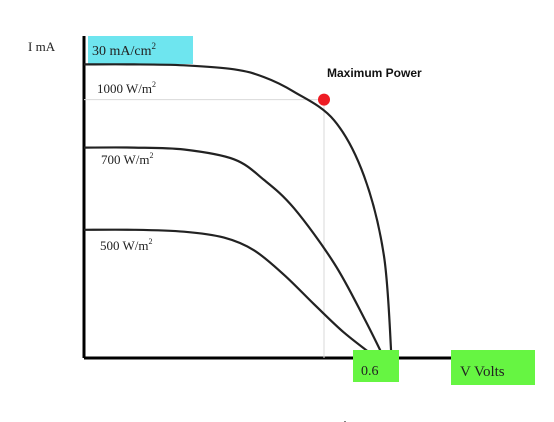 The width and height of the screenshot is (554, 422). Describe the element at coordinates (482, 372) in the screenshot. I see `x-axis-label: V Volts` at that location.